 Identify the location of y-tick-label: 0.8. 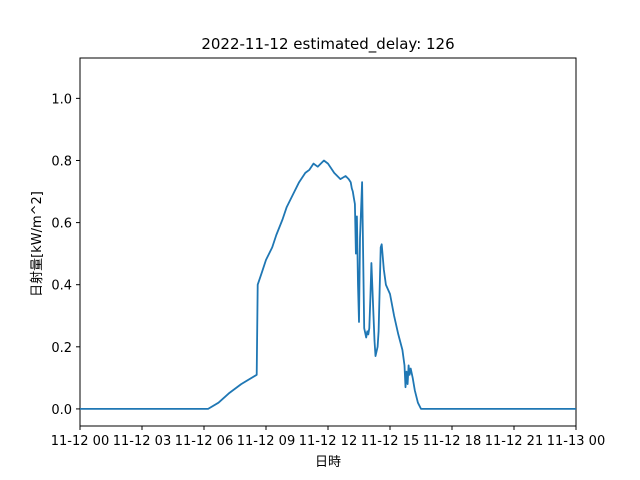
(61, 161).